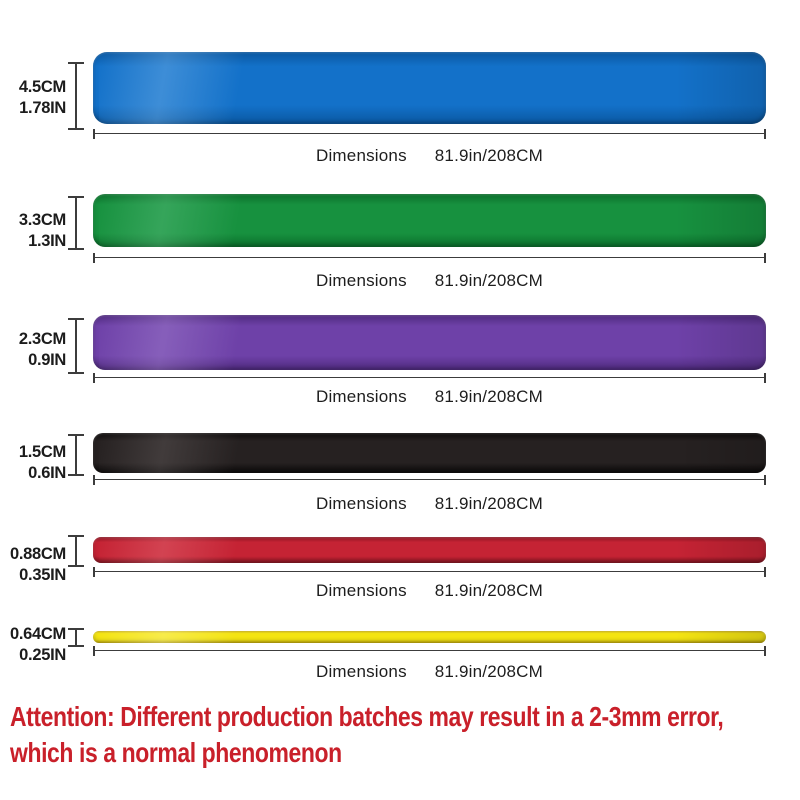  I want to click on height-cm-label: 1.5CM, so click(42, 452).